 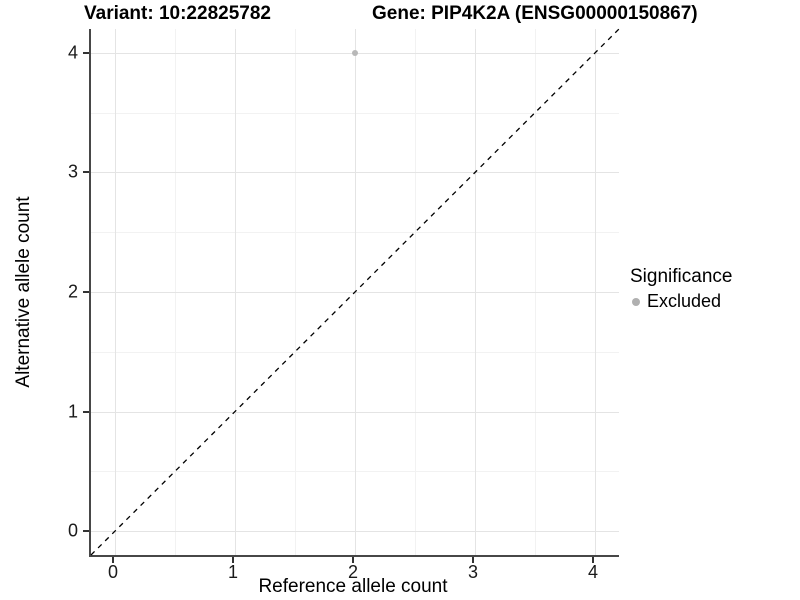 What do you see at coordinates (353, 572) in the screenshot?
I see `x-tick-label: 2` at bounding box center [353, 572].